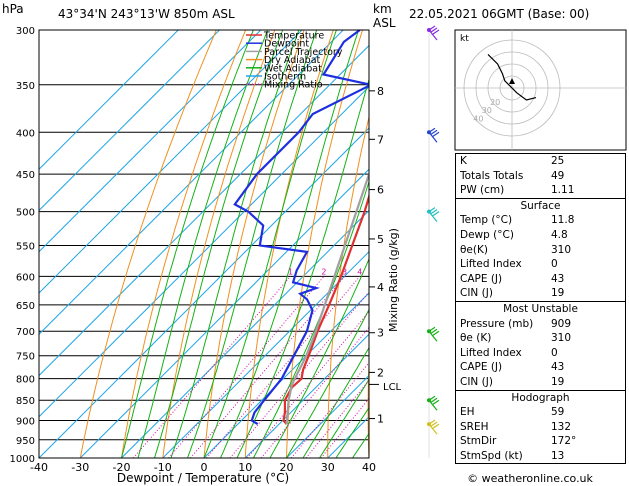  What do you see at coordinates (564, 441) in the screenshot?
I see `row-value: 172°` at bounding box center [564, 441].